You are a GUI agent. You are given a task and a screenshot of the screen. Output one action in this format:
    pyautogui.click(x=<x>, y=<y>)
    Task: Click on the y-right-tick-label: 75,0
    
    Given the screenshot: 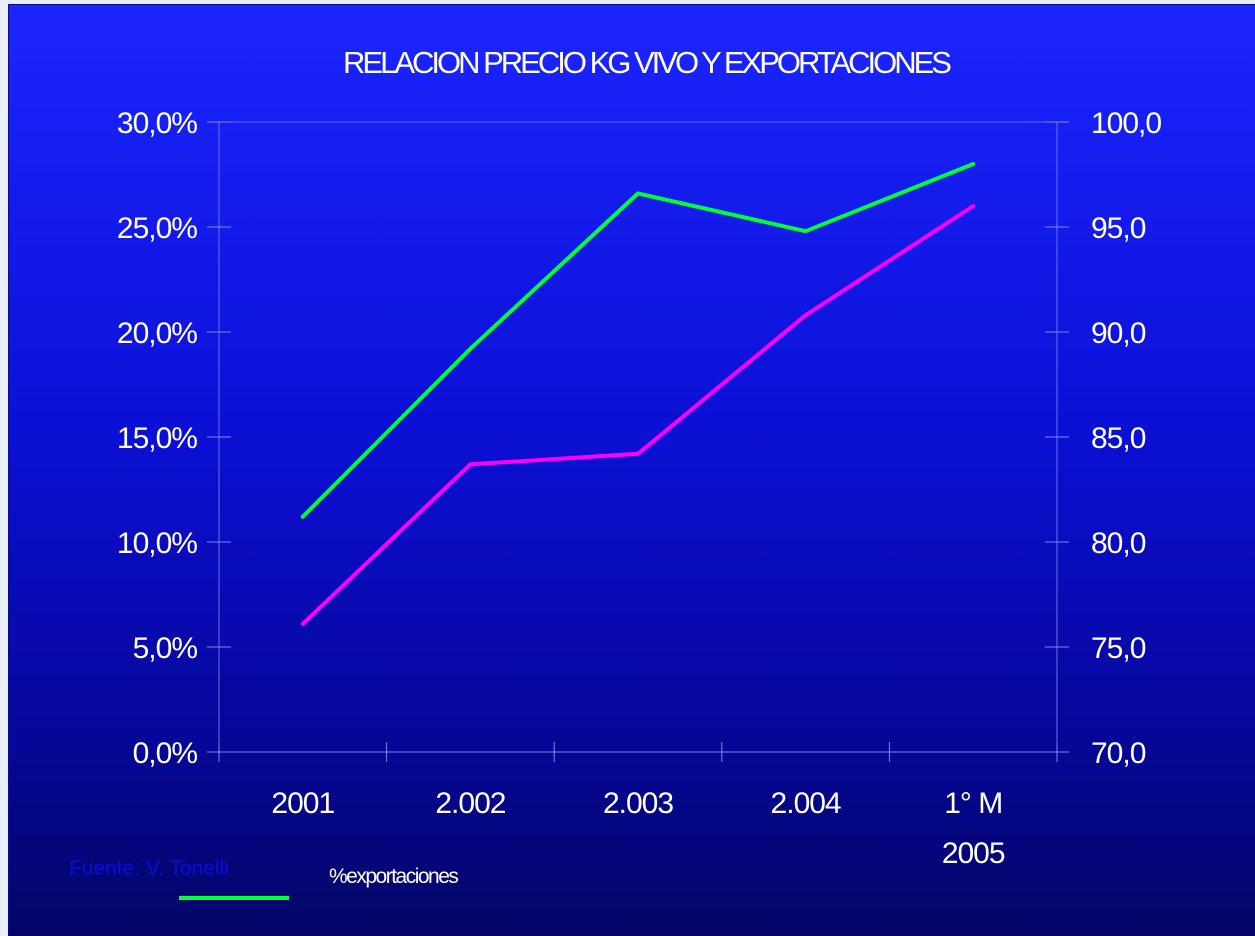 What is the action you would take?
    pyautogui.click(x=1118, y=648)
    